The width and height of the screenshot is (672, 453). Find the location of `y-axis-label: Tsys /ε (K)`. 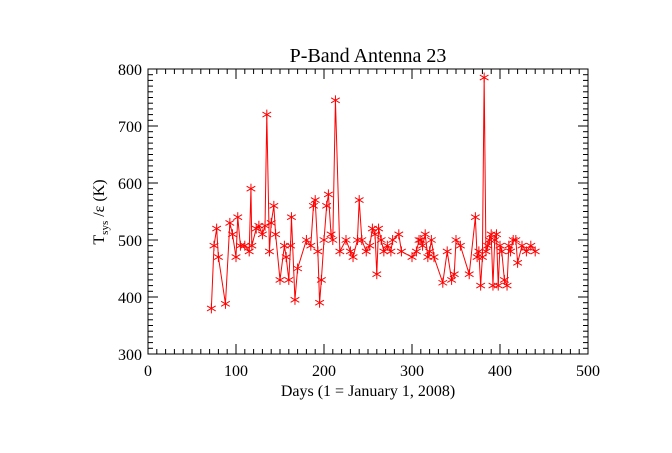

y-axis-label: Tsys /ε (K) is located at coordinates (101, 211).